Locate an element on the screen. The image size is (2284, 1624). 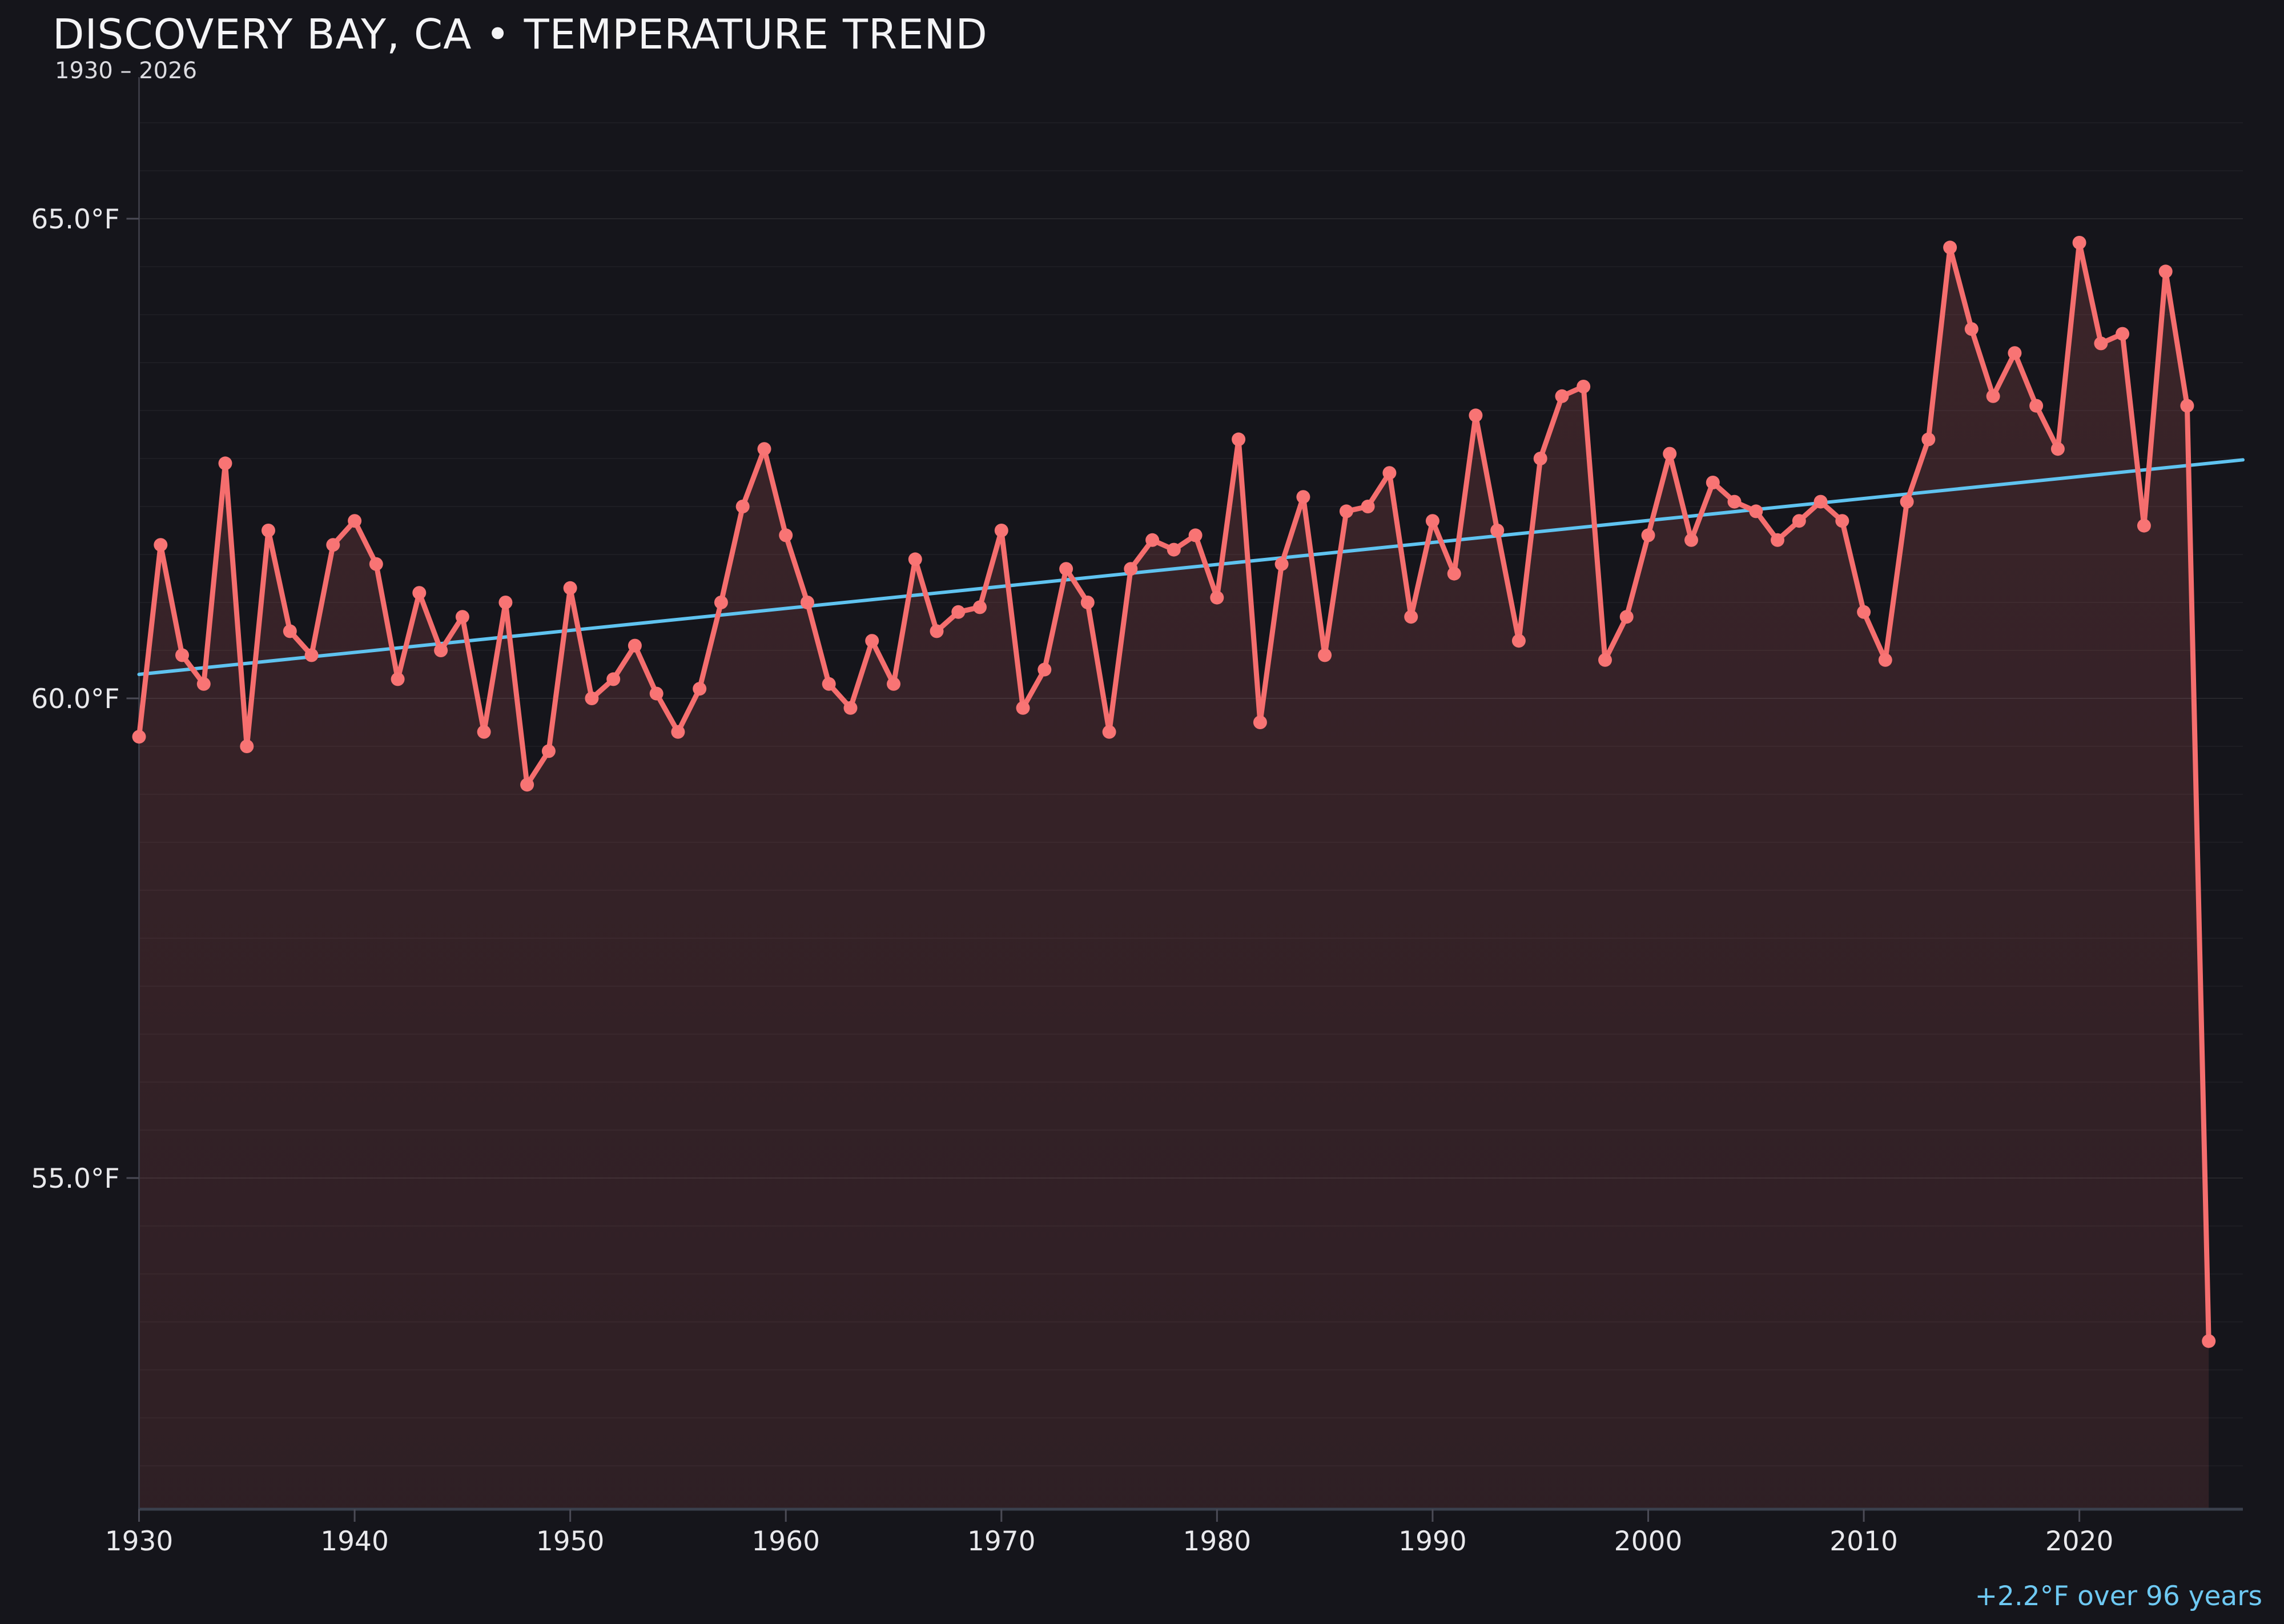
trend-line-layer is located at coordinates (1191, 567).